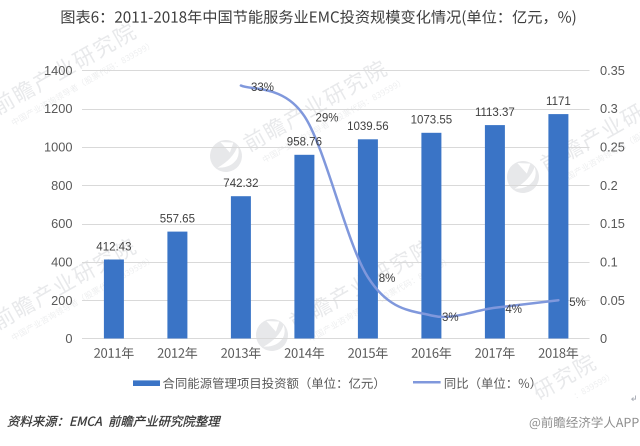 This screenshot has height=446, width=640. What do you see at coordinates (61, 300) in the screenshot?
I see `svg-text: 200` at bounding box center [61, 300].